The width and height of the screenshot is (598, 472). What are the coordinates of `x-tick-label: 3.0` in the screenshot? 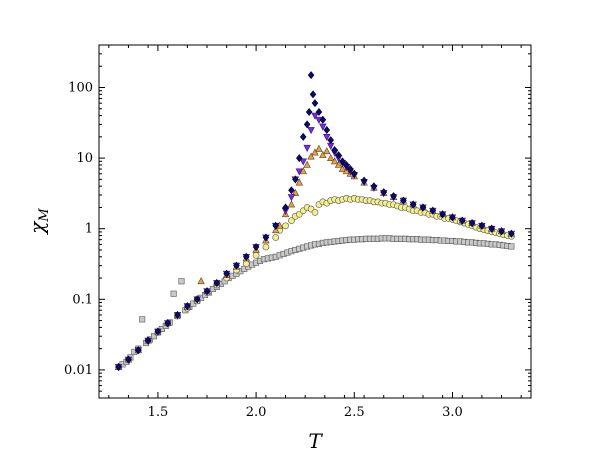 It's located at (452, 412).